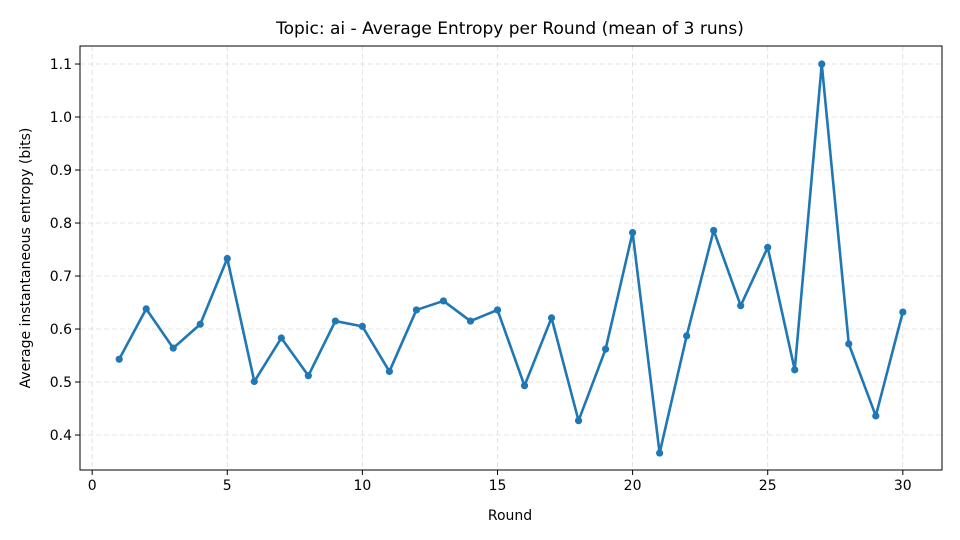 This screenshot has width=960, height=540. Describe the element at coordinates (61, 65) in the screenshot. I see `y-tick-label: 1.1` at that location.